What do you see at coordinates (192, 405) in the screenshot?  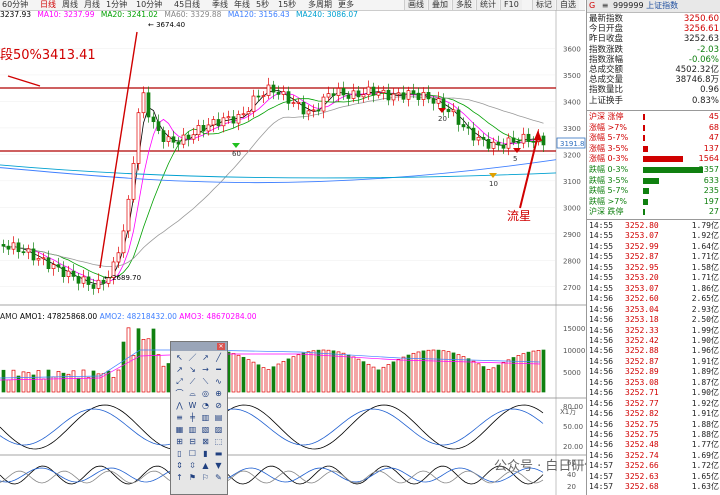 I see `draw-tool-icon: W` at bounding box center [192, 405].